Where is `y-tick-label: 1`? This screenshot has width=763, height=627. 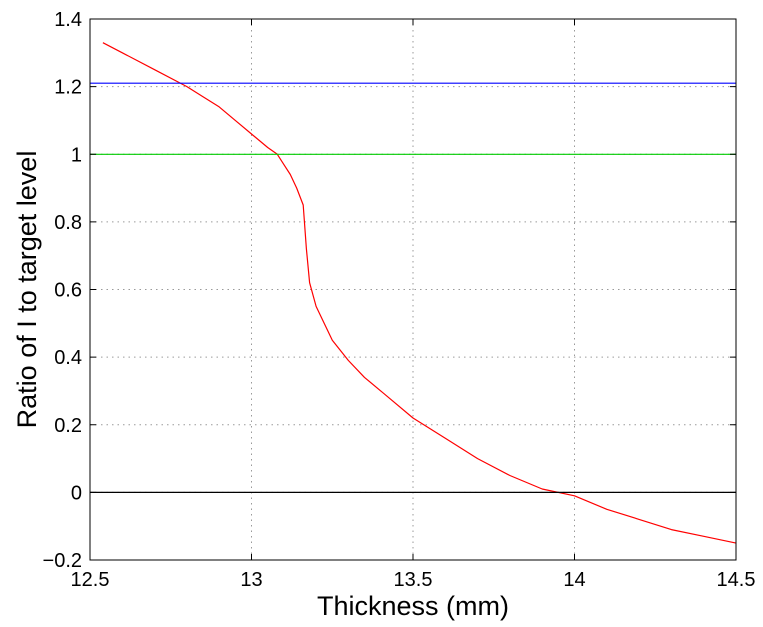
y-tick-label: 1 is located at coordinates (76, 155).